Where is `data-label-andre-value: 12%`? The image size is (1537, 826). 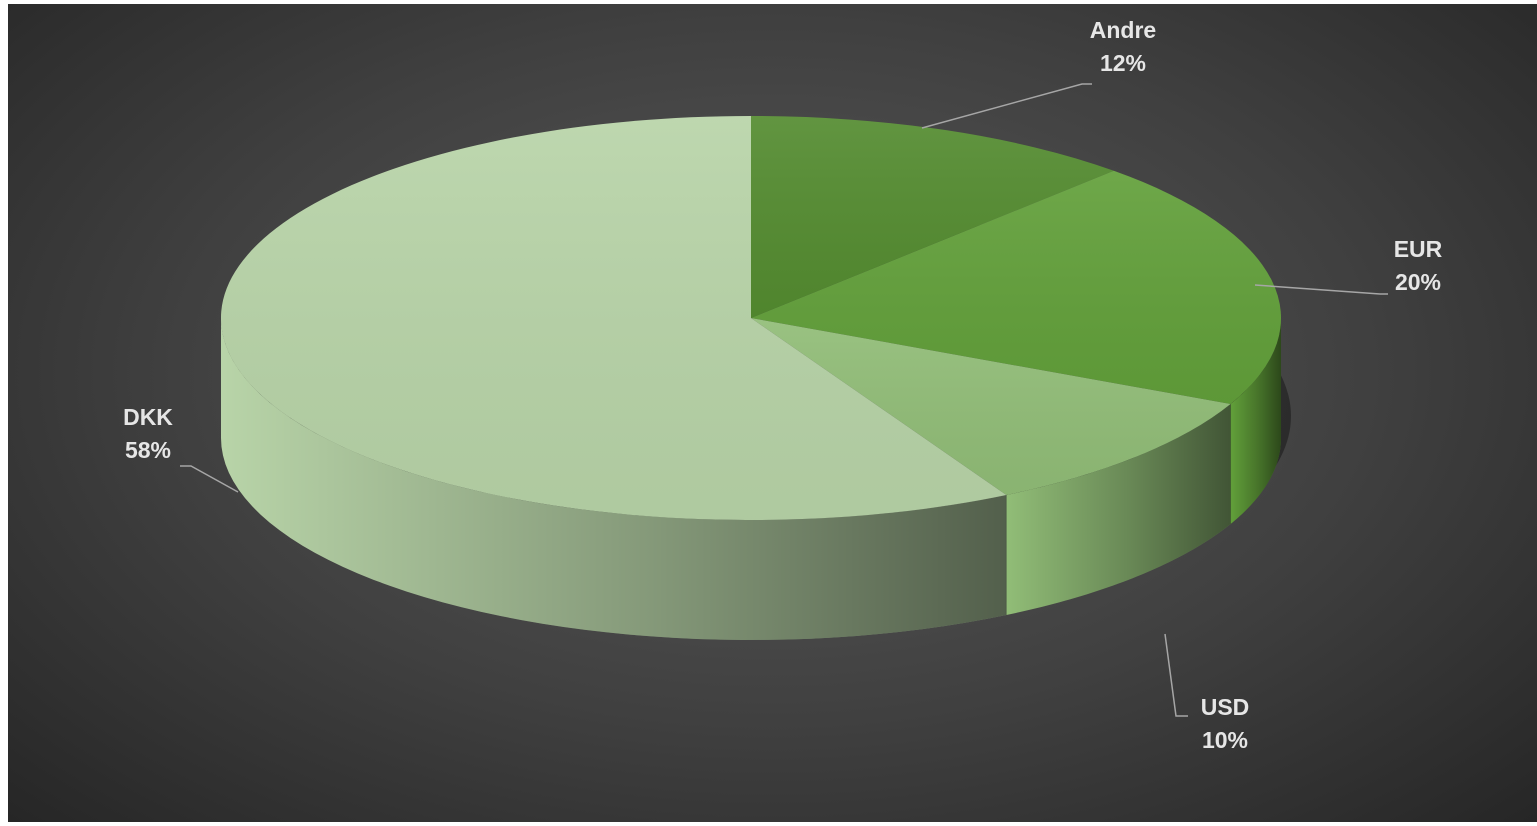
data-label-andre-value: 12% is located at coordinates (1123, 63).